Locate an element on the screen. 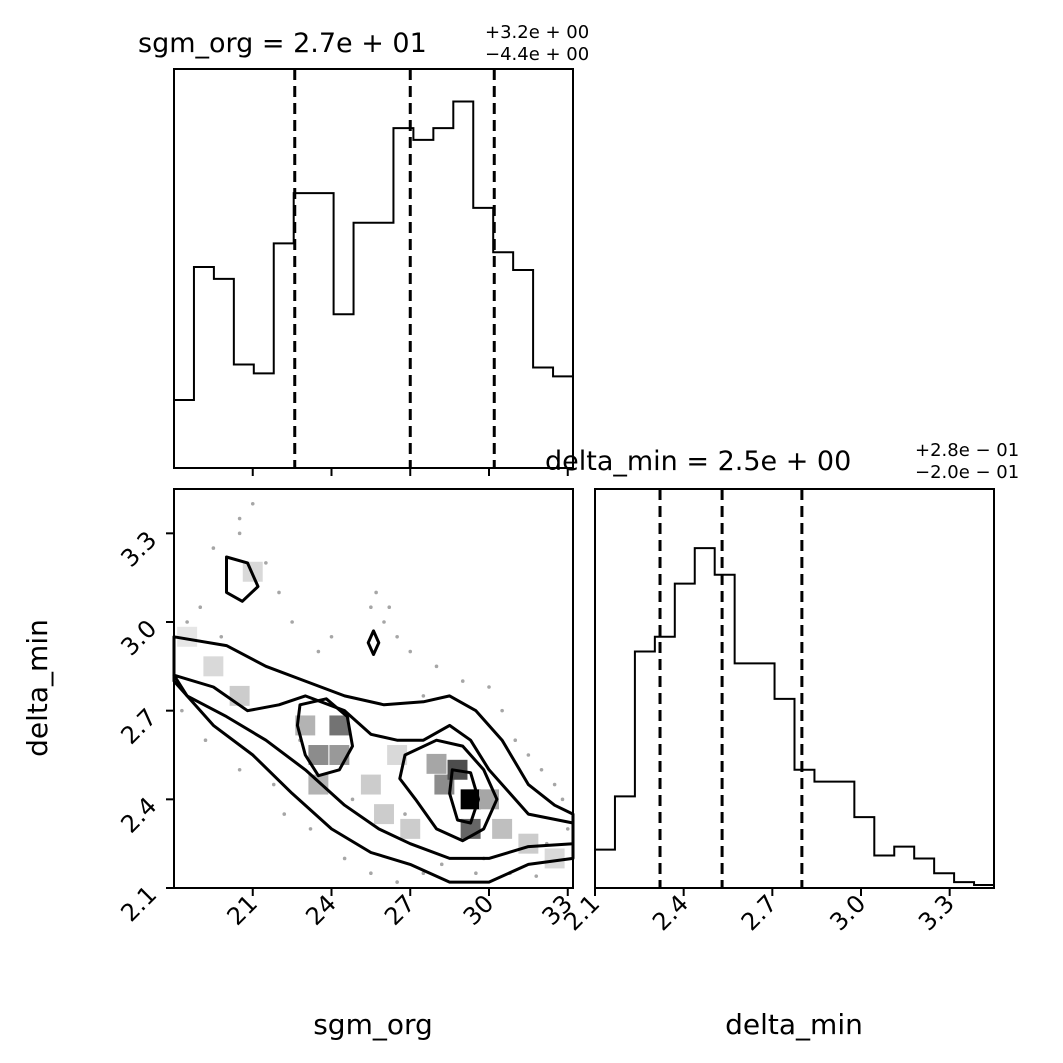  hist-delta-min-frame is located at coordinates (794, 688).